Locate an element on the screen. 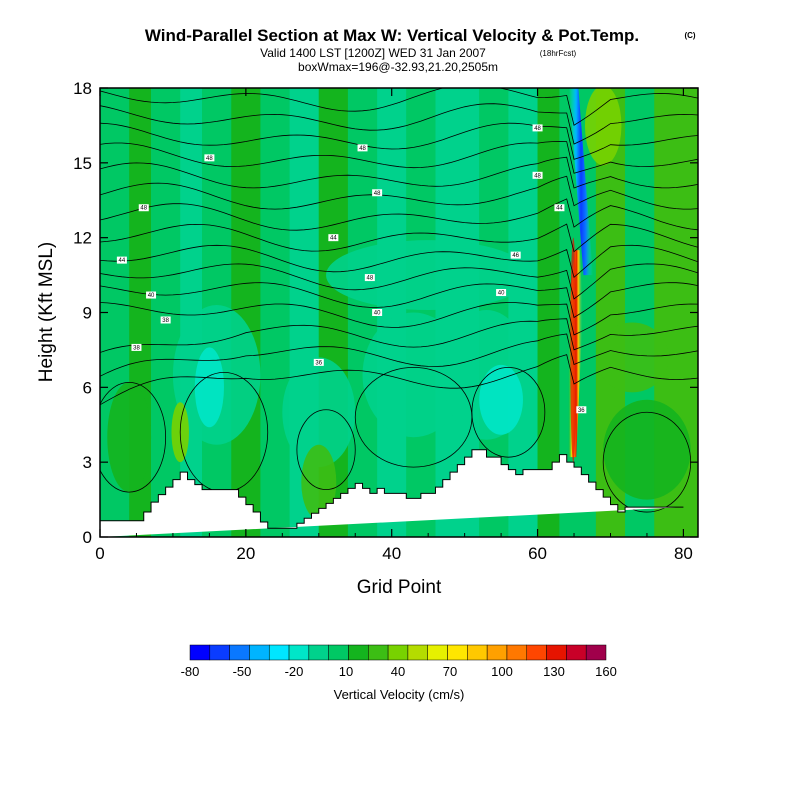  x-tick-label: 40 is located at coordinates (391, 553).